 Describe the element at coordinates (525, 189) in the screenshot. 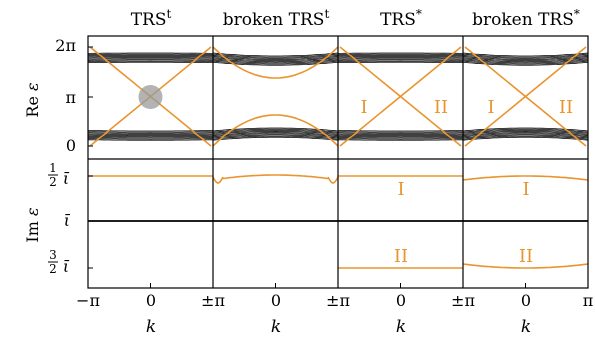

I see `label-im-I-panel4: I` at that location.